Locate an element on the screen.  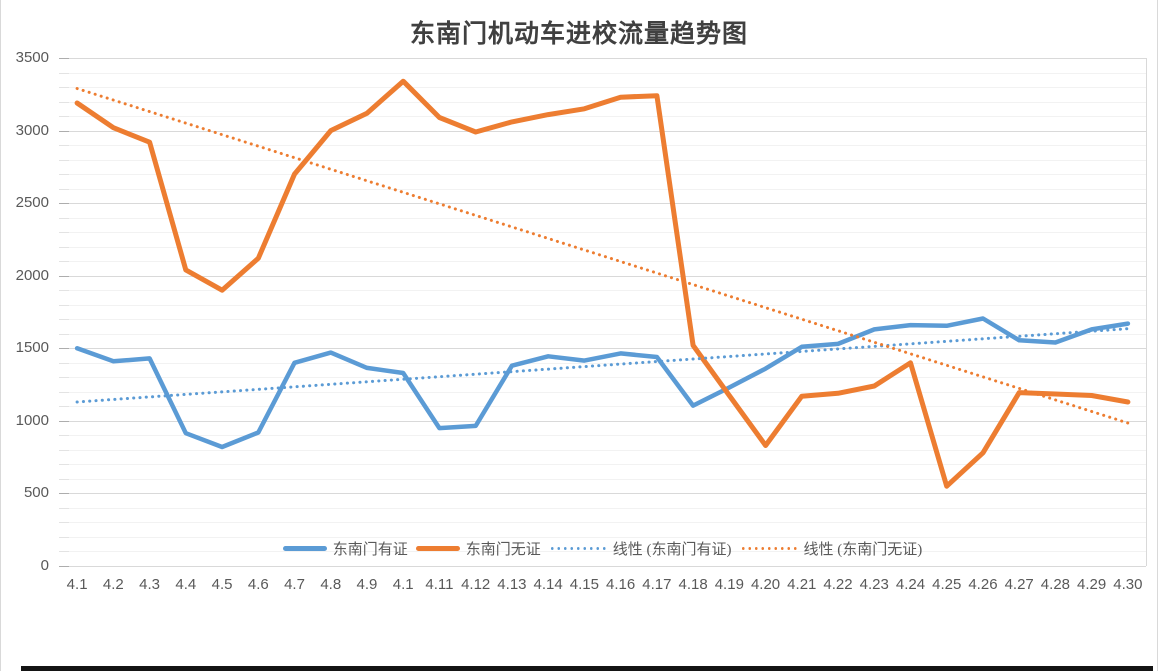
x-tick-label: 4.19 is located at coordinates (729, 584).